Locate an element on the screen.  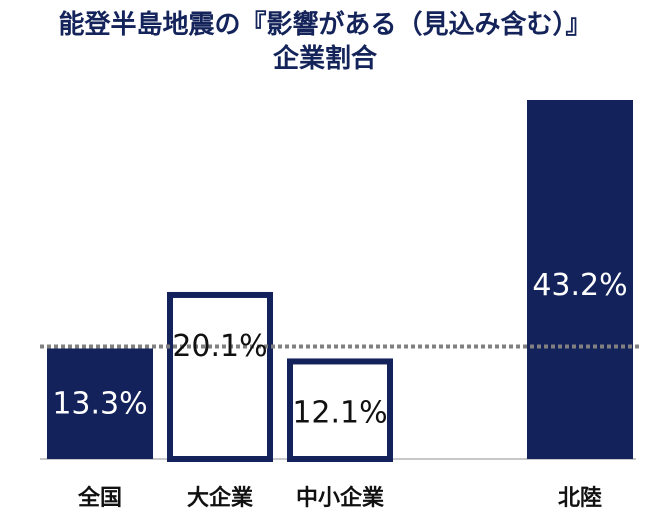
category-label-2: 大企業 is located at coordinates (220, 498).